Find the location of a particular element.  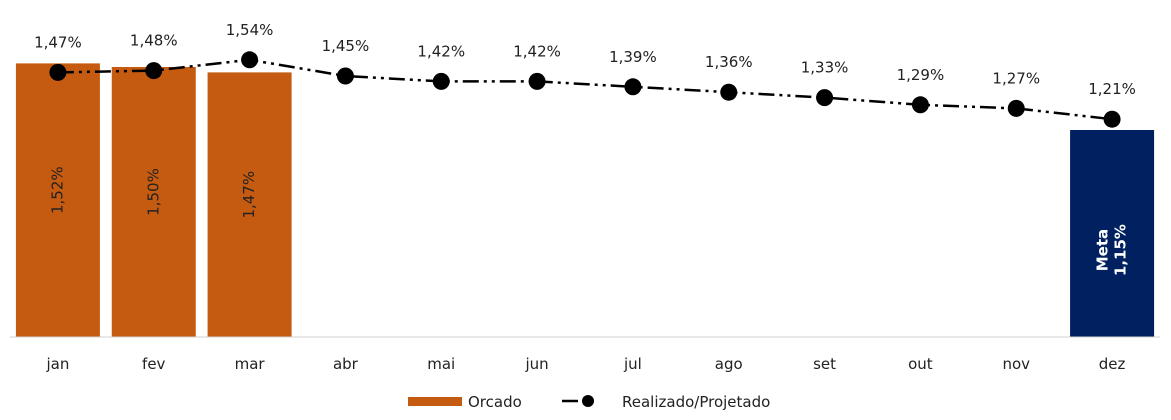

point-realizado-mai is located at coordinates (441, 81).